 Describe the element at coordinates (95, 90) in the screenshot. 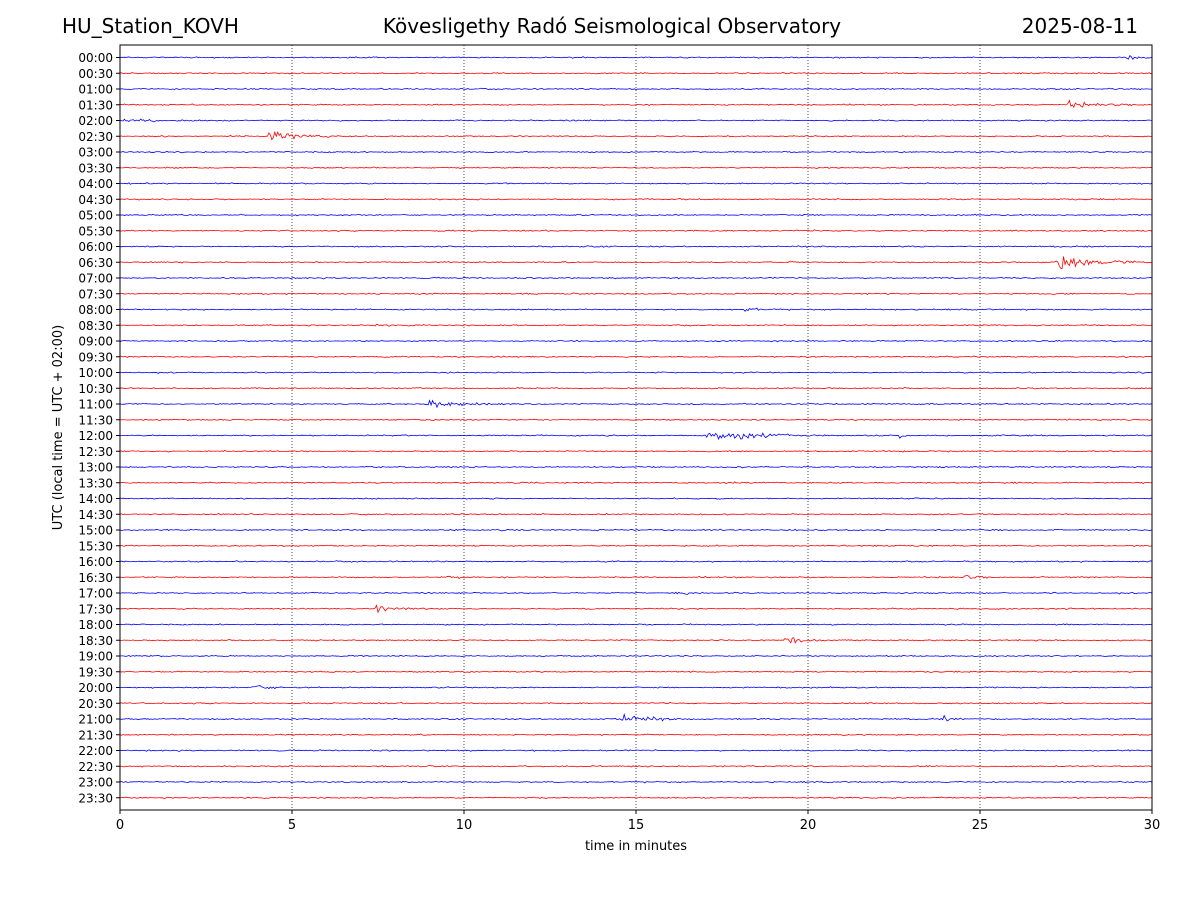

I see `y-tick-label: 01:00` at that location.